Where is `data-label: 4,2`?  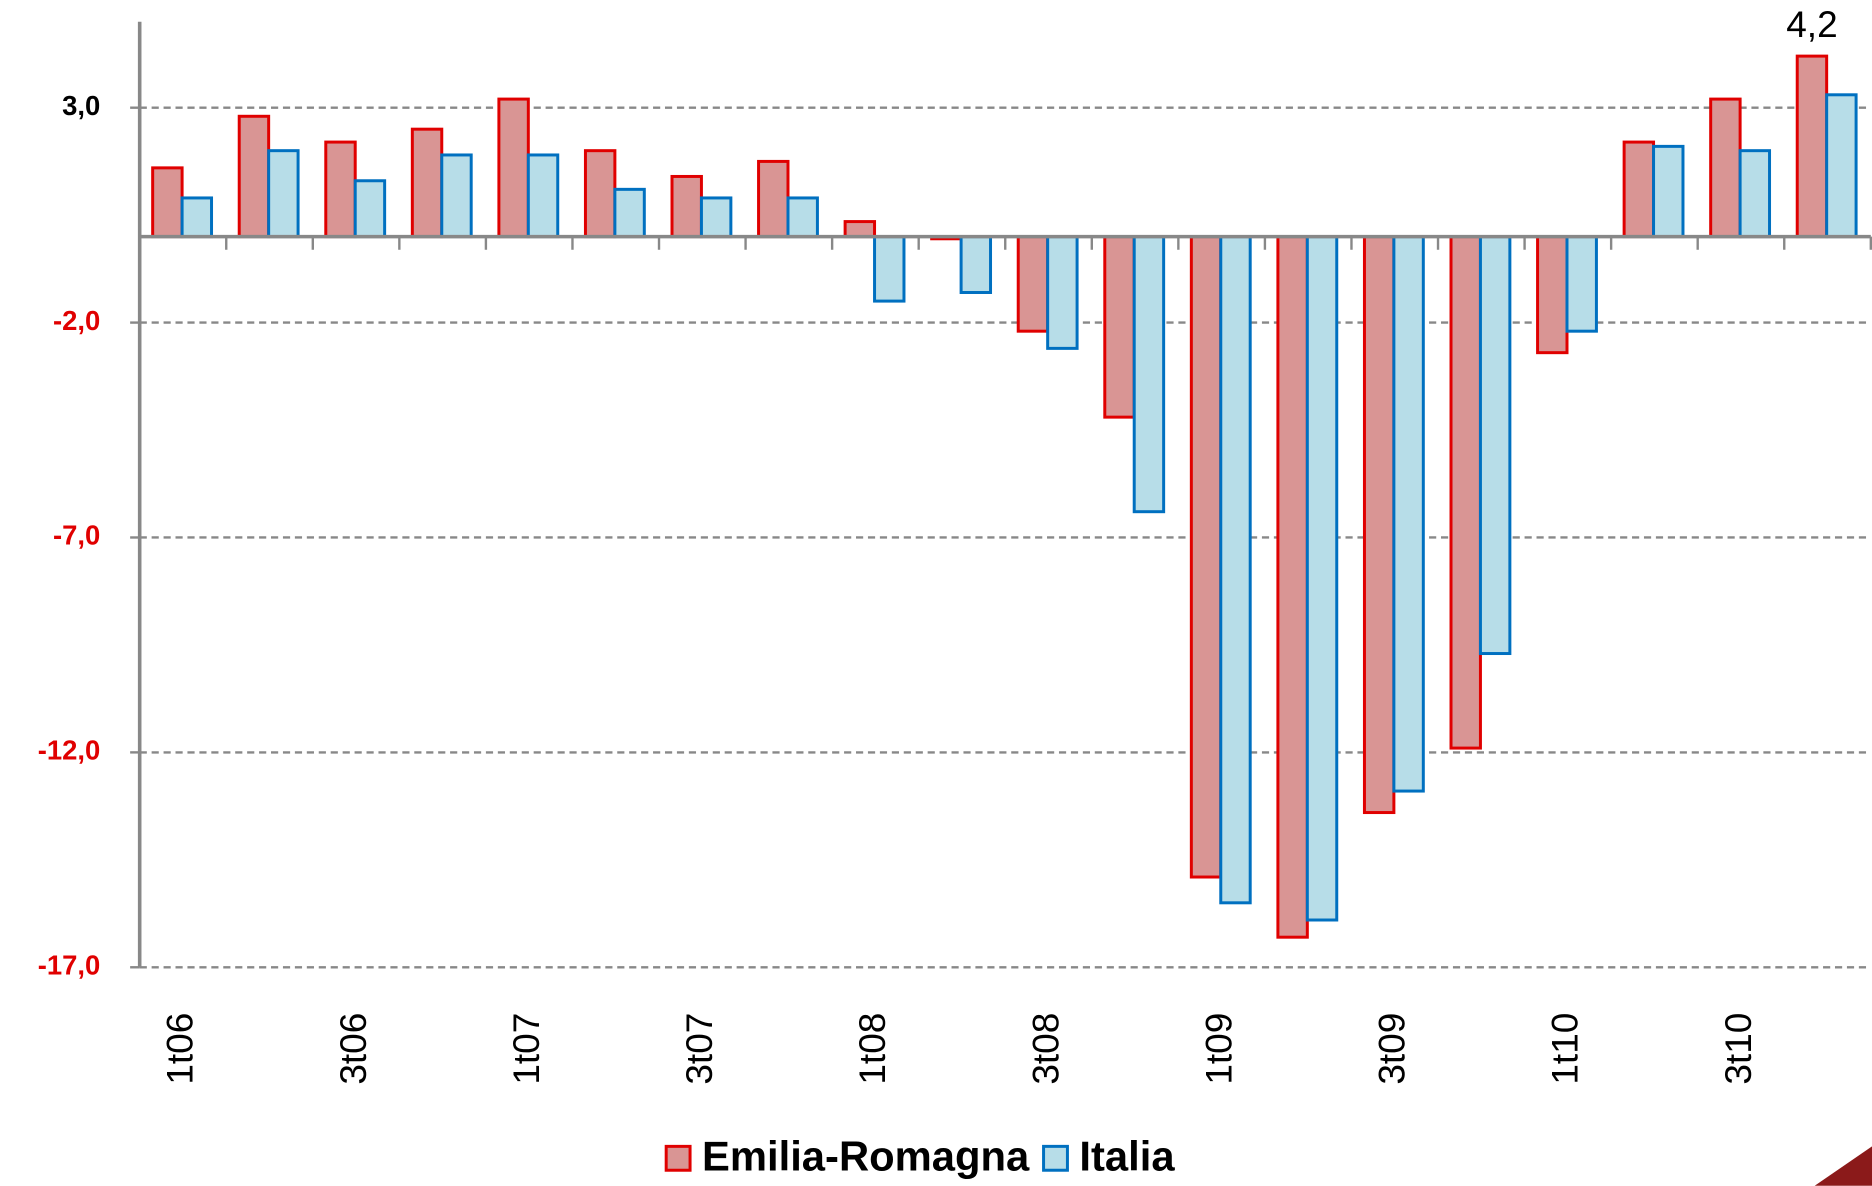 data-label: 4,2 is located at coordinates (1811, 24).